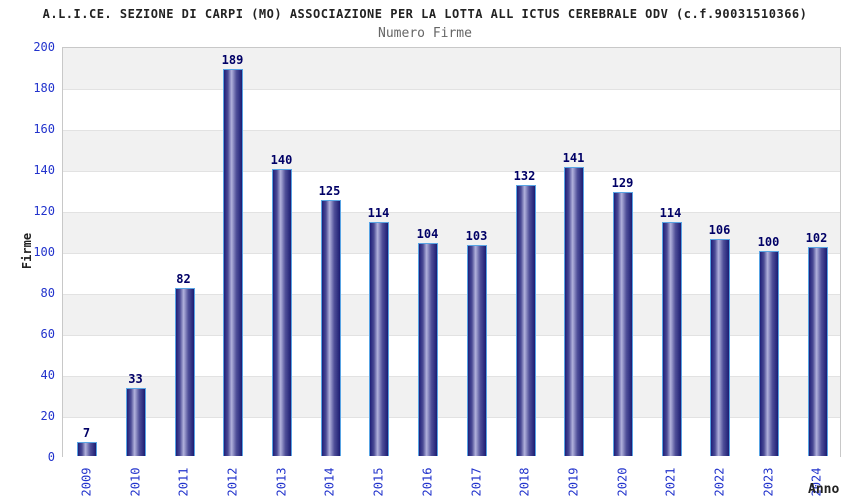  I want to click on bar-2018, so click(526, 320).